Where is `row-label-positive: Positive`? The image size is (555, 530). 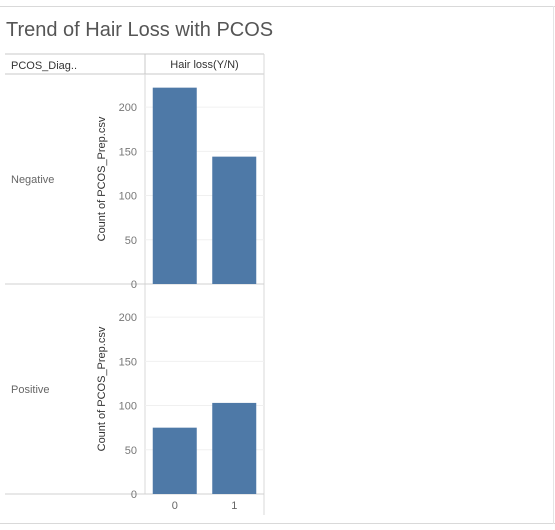 row-label-positive: Positive is located at coordinates (30, 390).